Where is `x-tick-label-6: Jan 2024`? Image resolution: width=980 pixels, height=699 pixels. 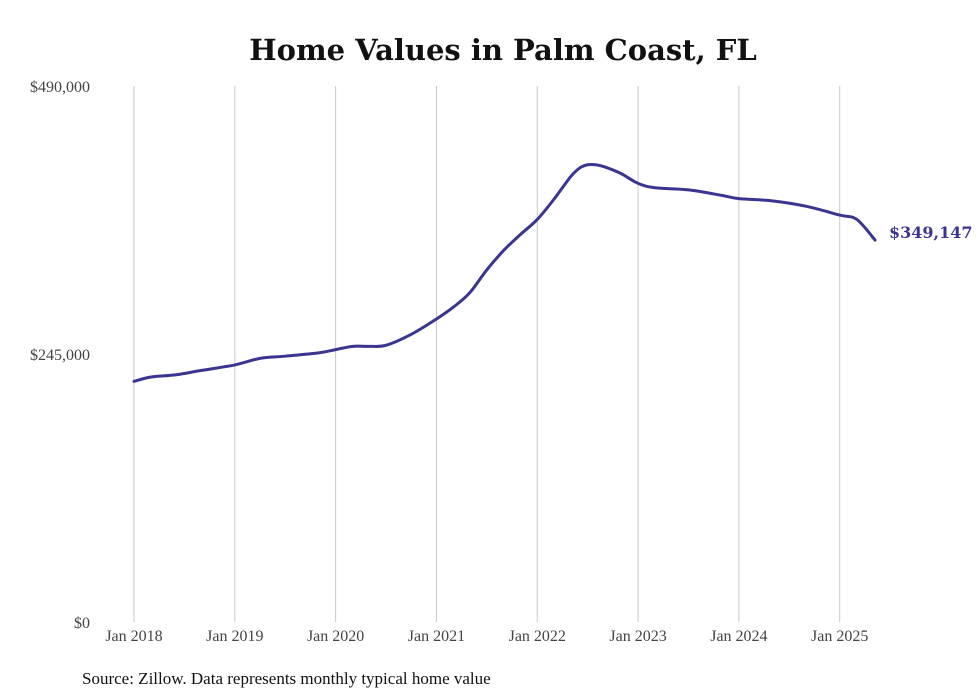
x-tick-label-6: Jan 2024 is located at coordinates (738, 636).